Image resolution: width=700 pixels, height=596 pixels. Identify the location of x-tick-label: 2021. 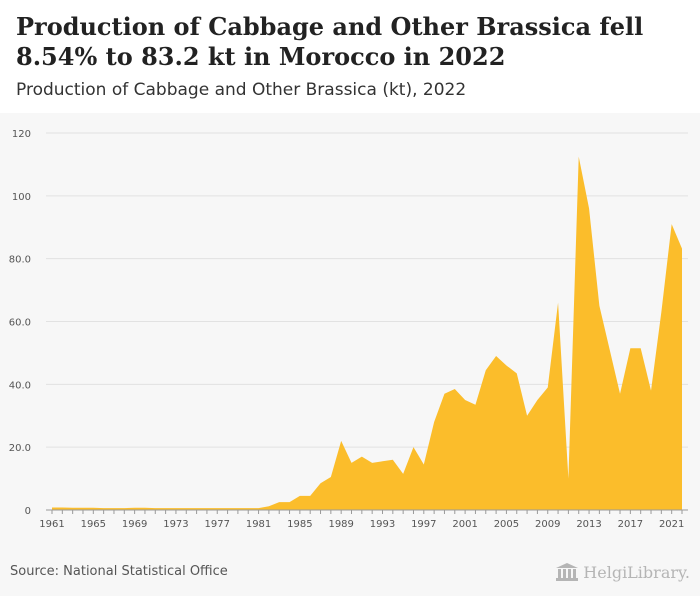
(671, 524).